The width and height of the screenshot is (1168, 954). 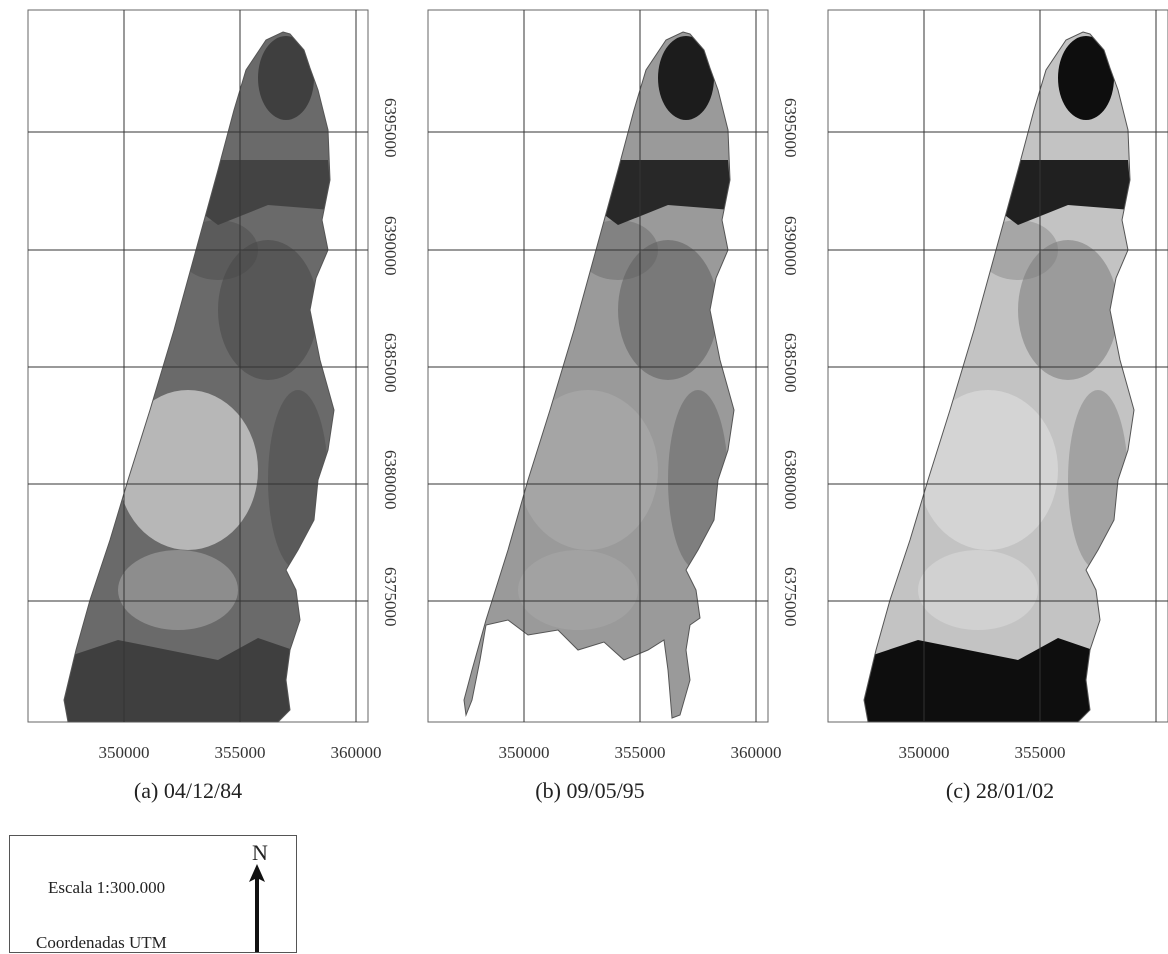 I want to click on caption-c: (c) 28/01/02, so click(x=1000, y=790).